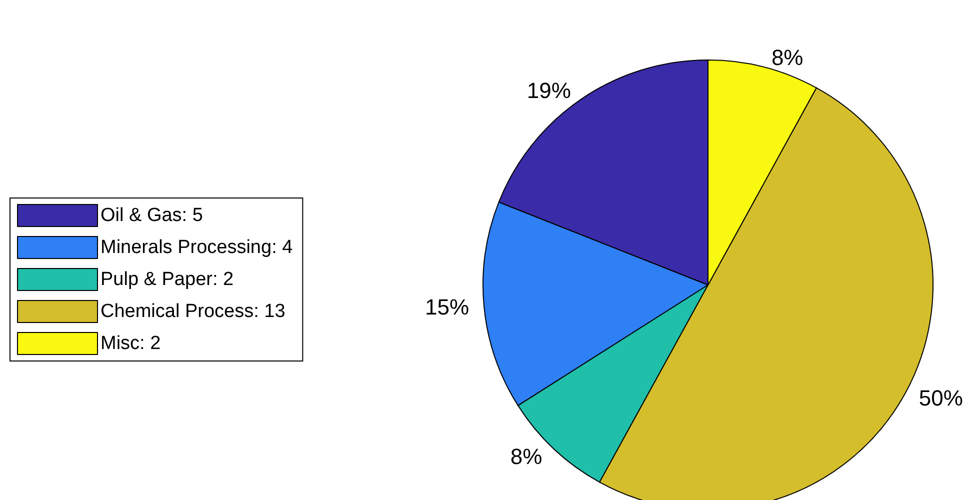 The height and width of the screenshot is (500, 972). What do you see at coordinates (548, 91) in the screenshot?
I see `data-label: 19%` at bounding box center [548, 91].